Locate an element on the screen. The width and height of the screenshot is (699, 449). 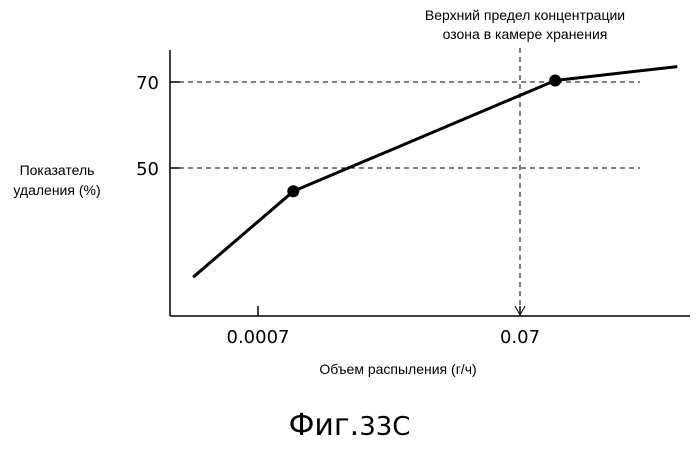
figure-caption-number: 33C is located at coordinates (384, 427).